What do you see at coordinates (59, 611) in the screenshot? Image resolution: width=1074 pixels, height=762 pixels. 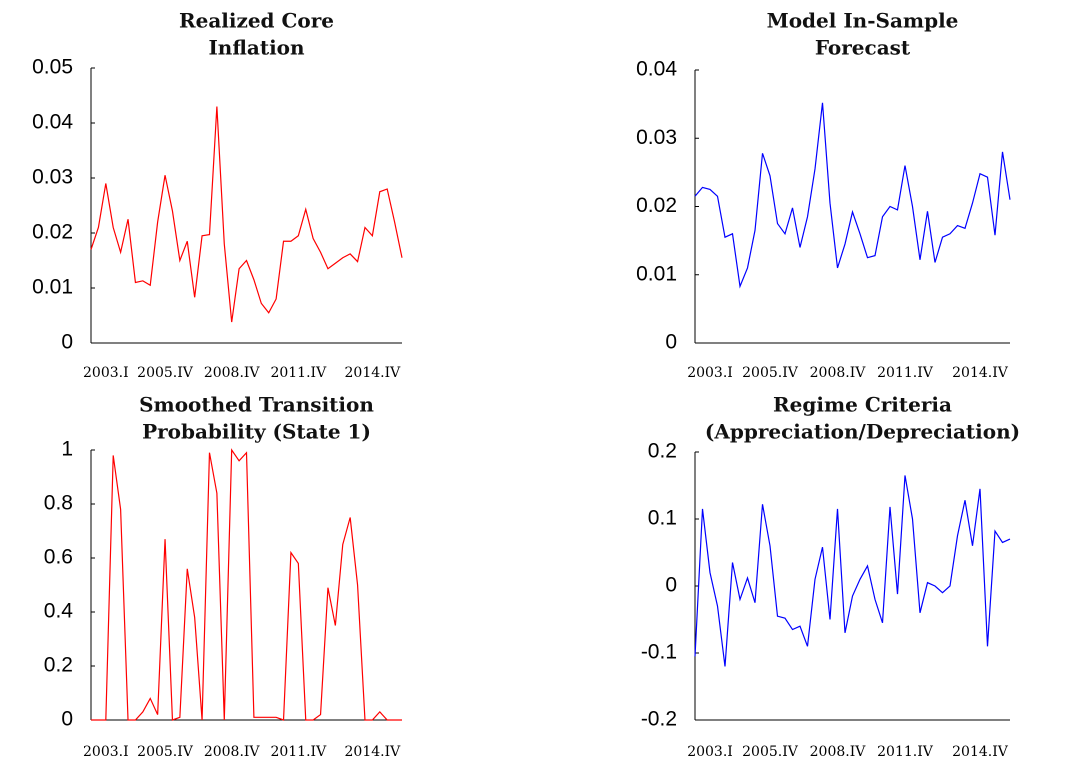 I see `y-tick-label: 0.4` at bounding box center [59, 611].